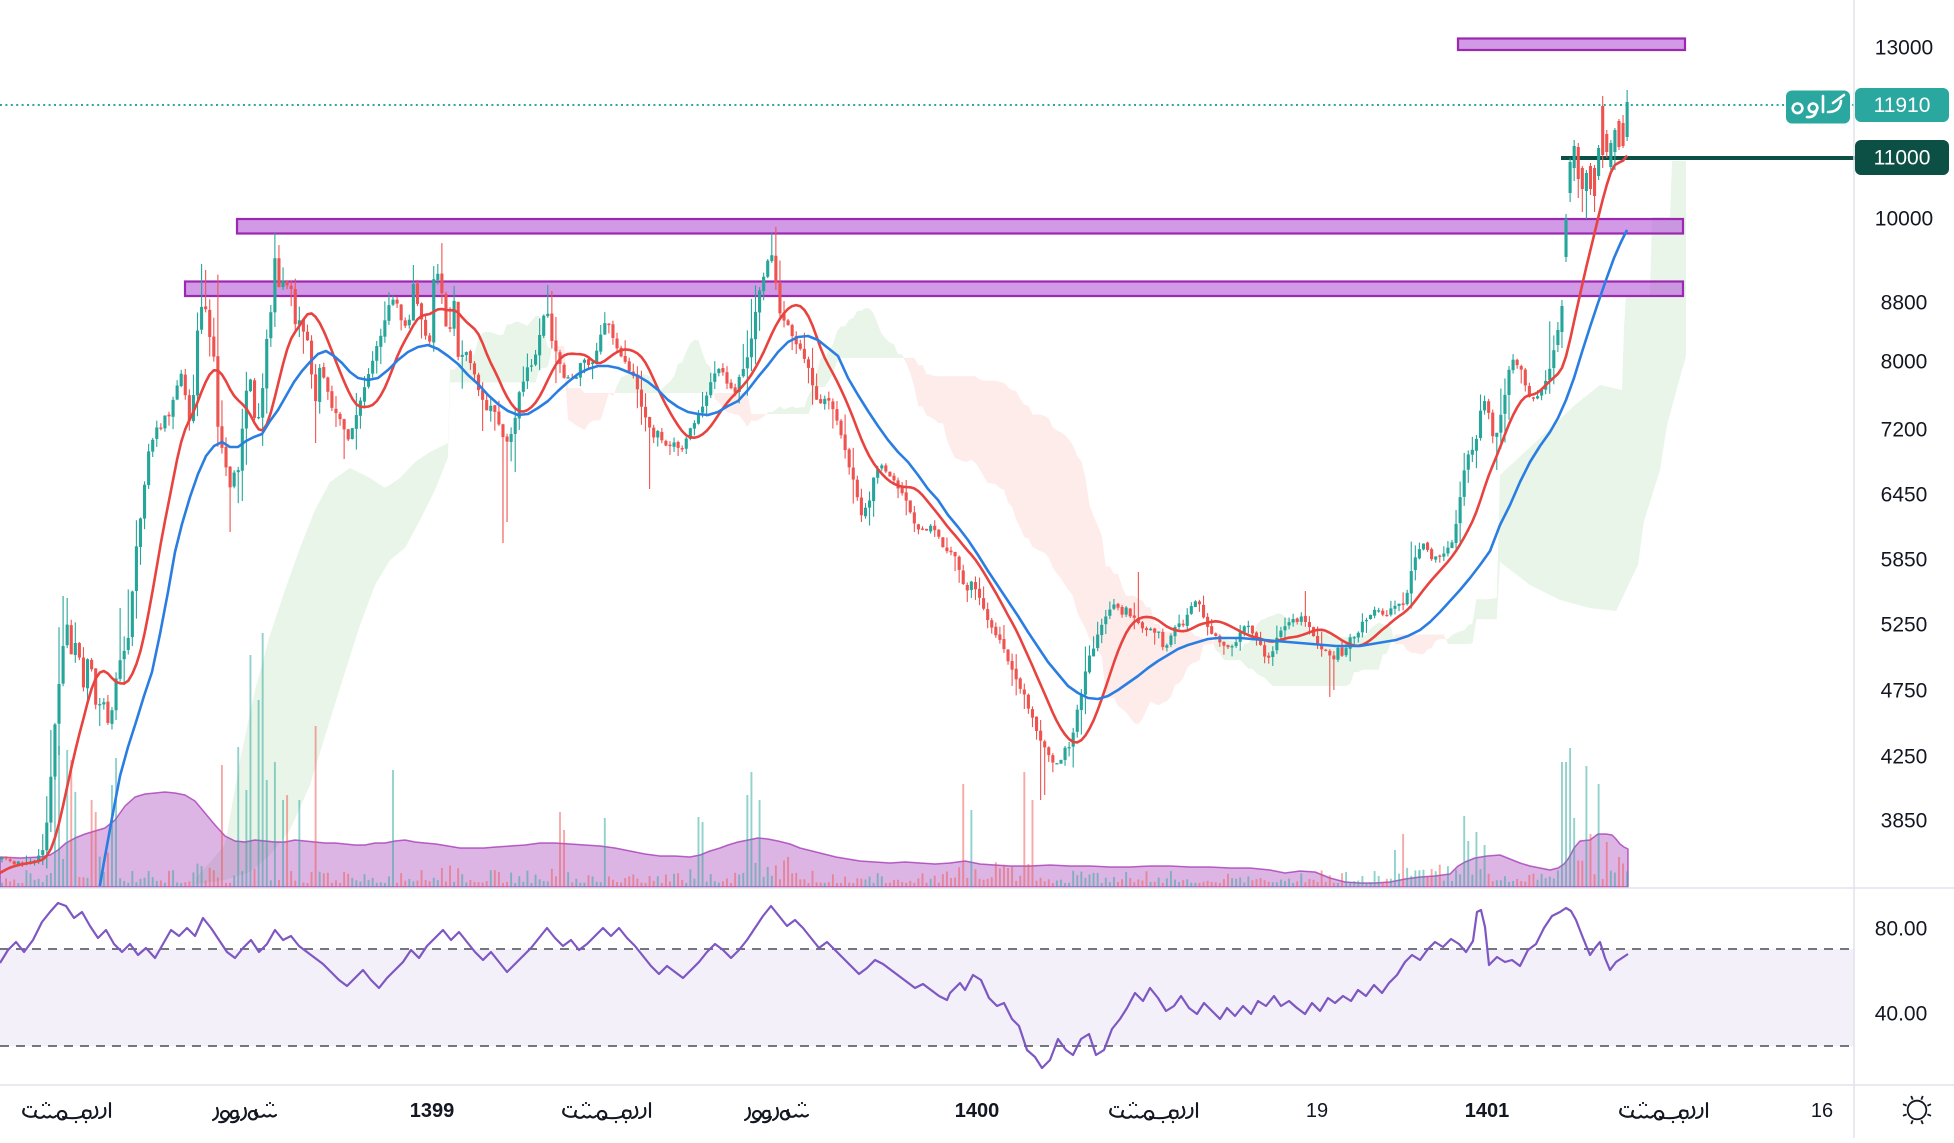 This screenshot has width=1954, height=1143. I want to click on svg-text: 1401, so click(1487, 1111).